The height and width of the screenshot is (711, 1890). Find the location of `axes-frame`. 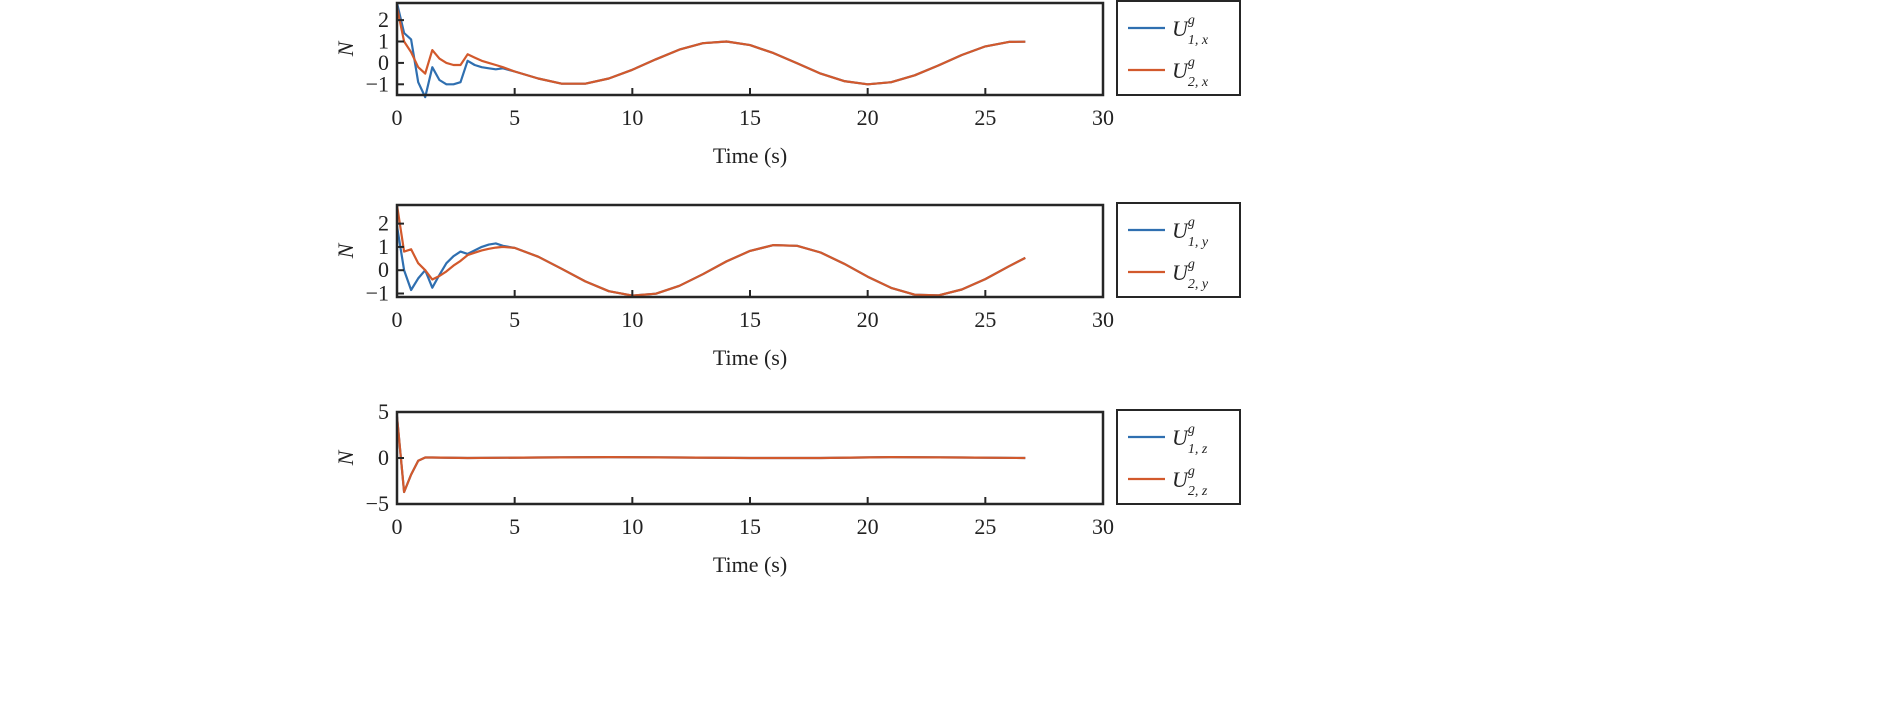

axes-frame is located at coordinates (750, 49).